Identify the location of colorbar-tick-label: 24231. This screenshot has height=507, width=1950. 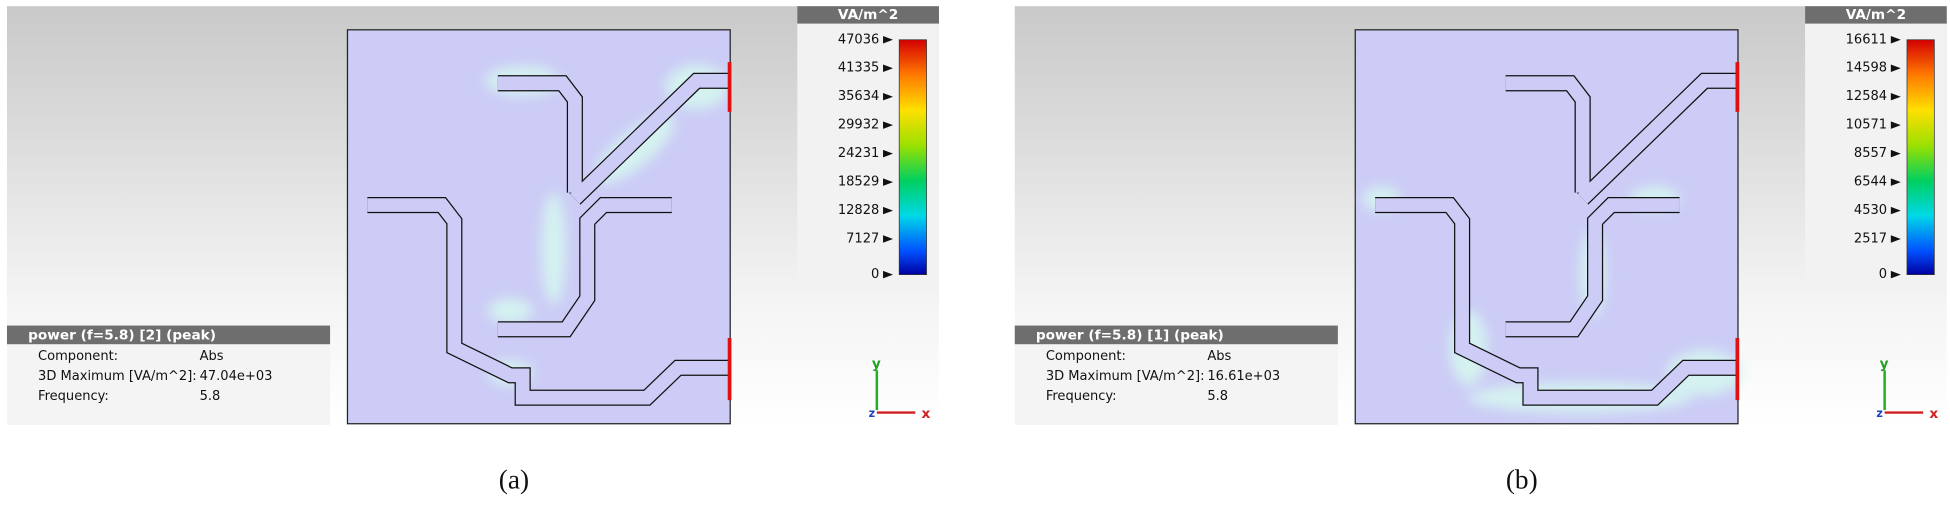
(858, 153).